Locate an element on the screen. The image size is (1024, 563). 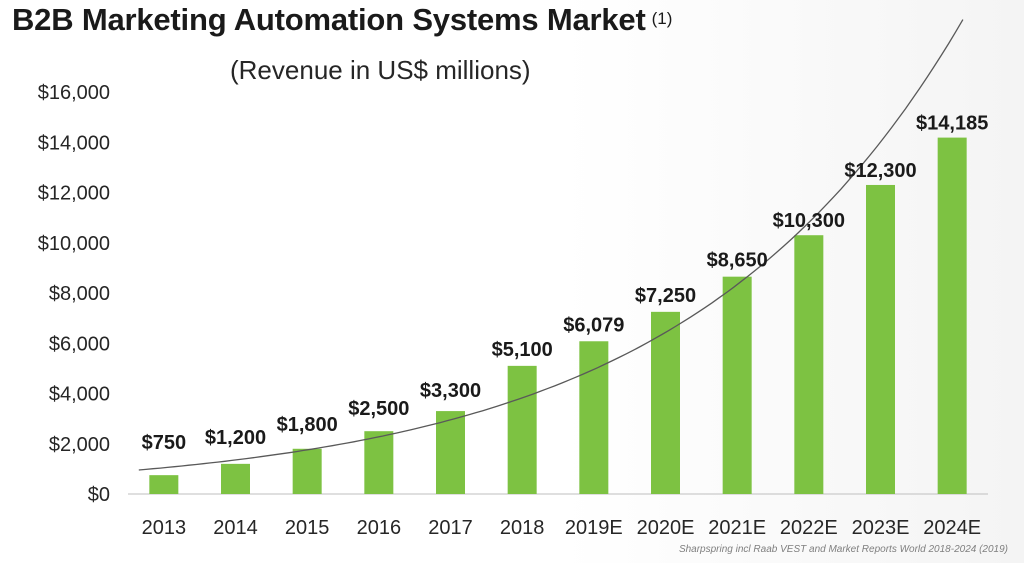
data-label: $7,250 is located at coordinates (665, 296).